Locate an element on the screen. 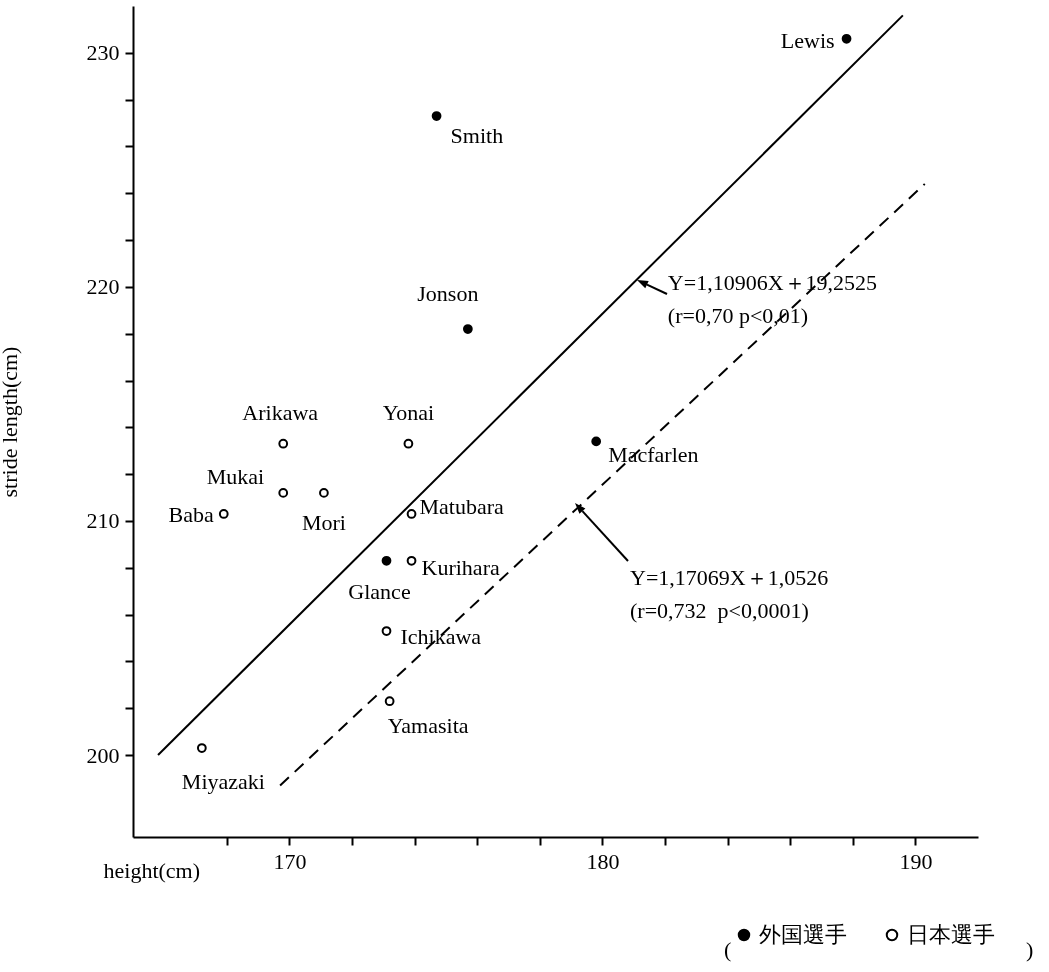 The image size is (1049, 972). annotation: Kurihara is located at coordinates (460, 567).